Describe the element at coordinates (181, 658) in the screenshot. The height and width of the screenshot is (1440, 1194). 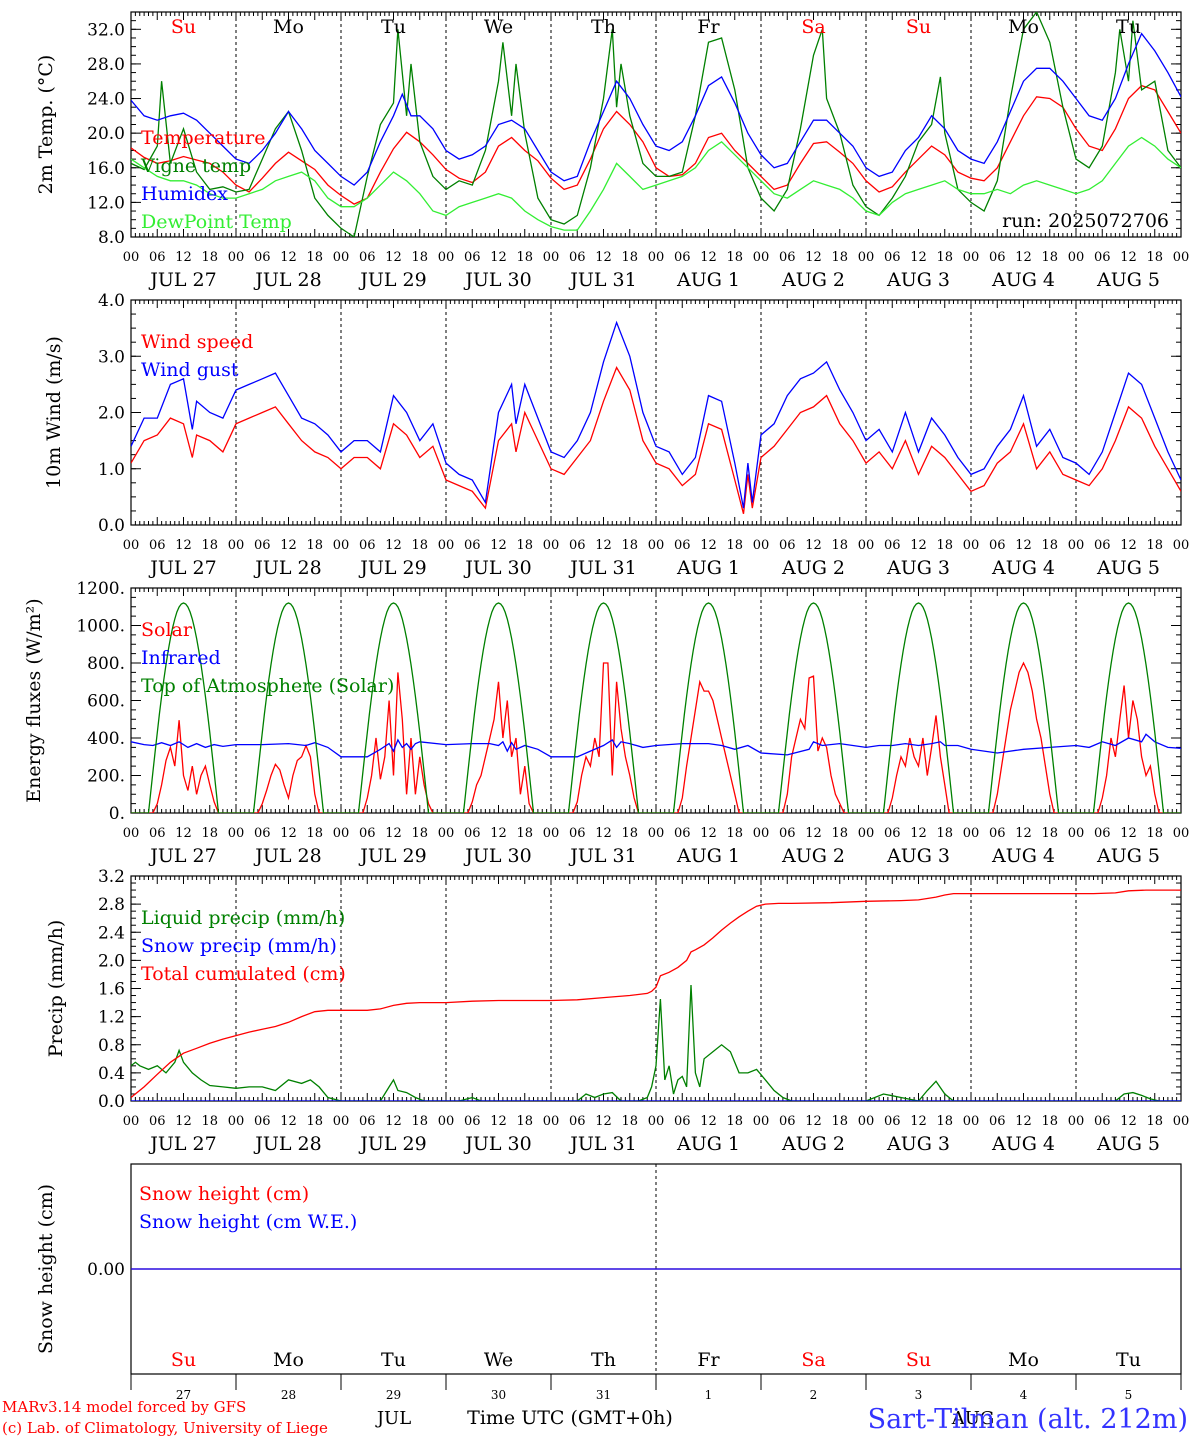
I see `legend-entry: Infrared` at that location.